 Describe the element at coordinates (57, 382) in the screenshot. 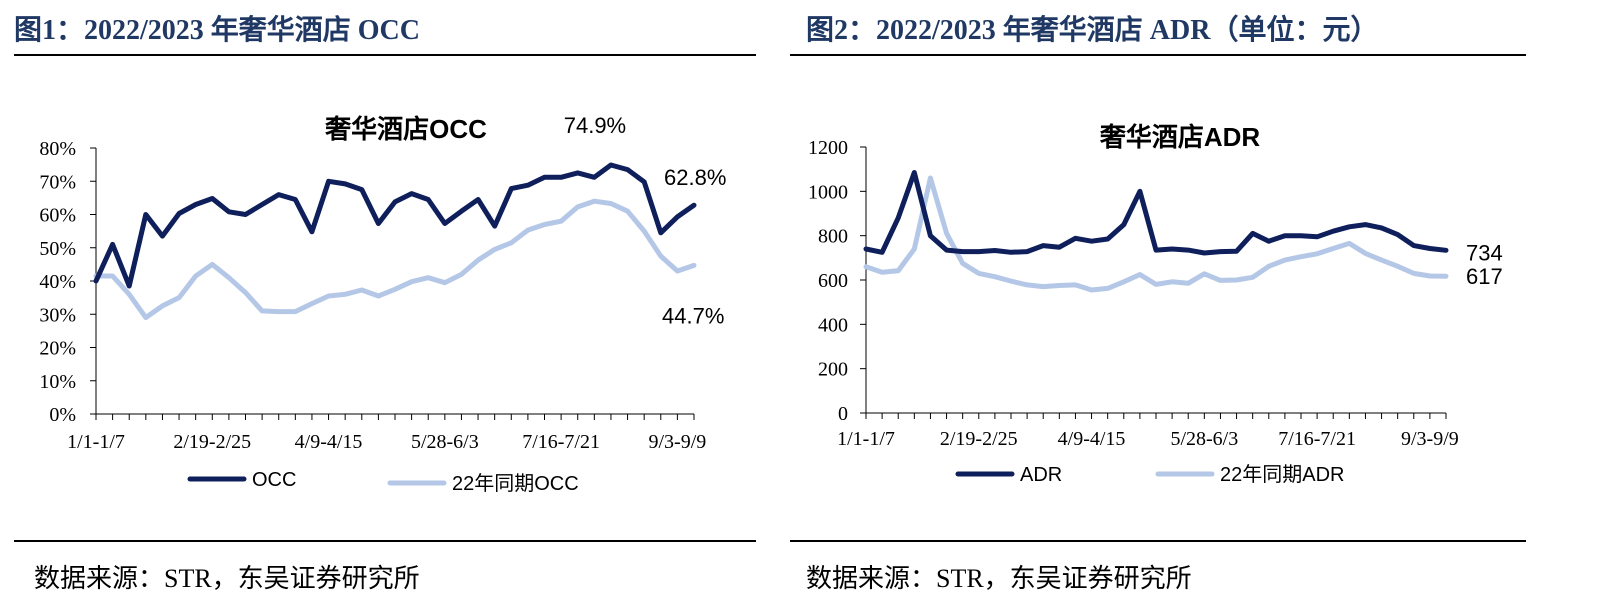

I see `chart-1-ytick-label: 10%` at that location.